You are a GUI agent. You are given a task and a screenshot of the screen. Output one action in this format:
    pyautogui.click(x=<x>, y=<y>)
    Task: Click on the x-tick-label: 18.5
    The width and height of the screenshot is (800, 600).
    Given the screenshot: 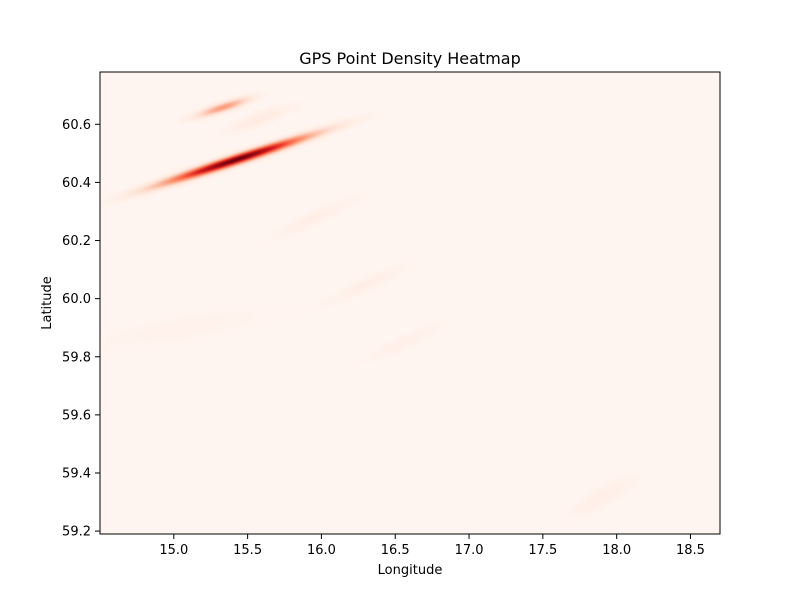 What is the action you would take?
    pyautogui.click(x=690, y=550)
    